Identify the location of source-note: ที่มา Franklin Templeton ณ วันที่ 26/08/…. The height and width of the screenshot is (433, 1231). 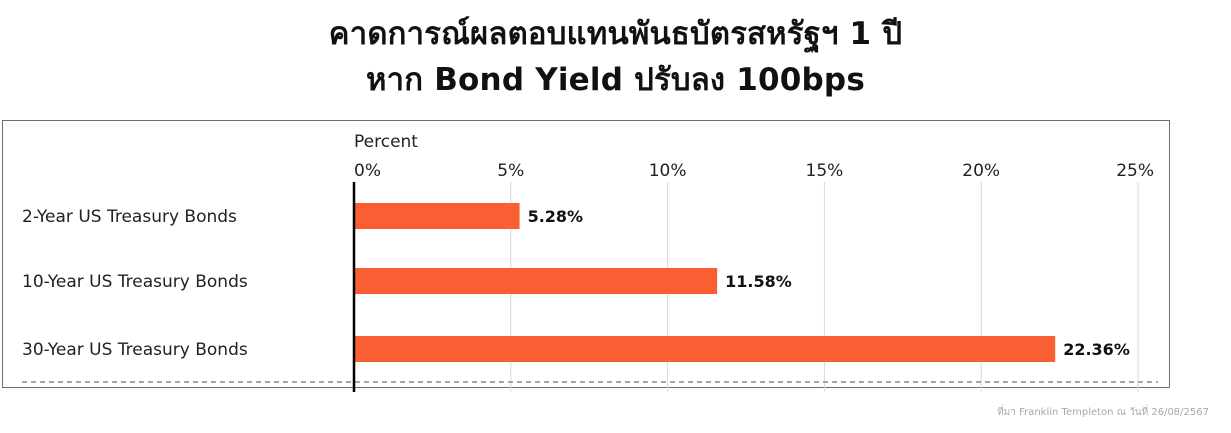
(1103, 412).